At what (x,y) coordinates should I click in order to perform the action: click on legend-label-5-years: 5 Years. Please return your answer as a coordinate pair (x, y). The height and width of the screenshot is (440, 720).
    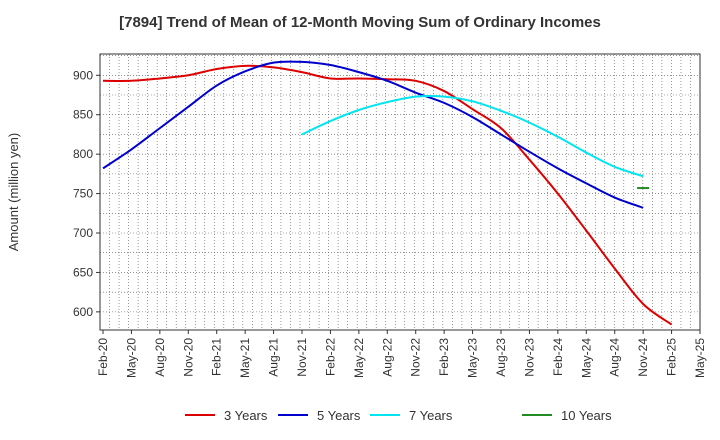
    Looking at the image, I should click on (339, 415).